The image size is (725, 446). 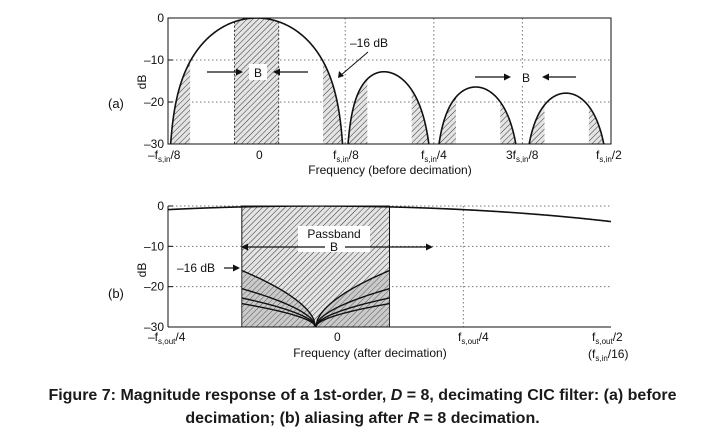 I want to click on panel-b-ylabel: dB, so click(x=142, y=270).